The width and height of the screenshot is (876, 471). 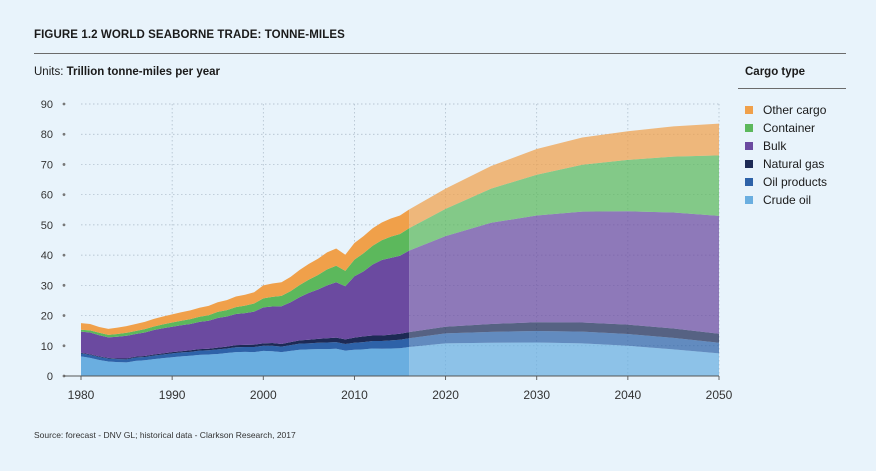 I want to click on legend-label: Container, so click(x=789, y=128).